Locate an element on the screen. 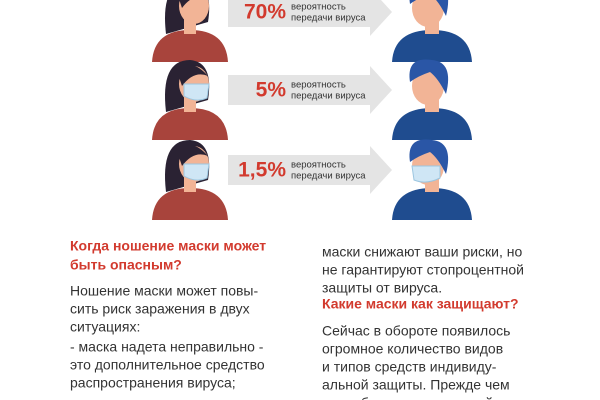 Image resolution: width=600 pixels, height=400 pixels. paragraph-line: распространения вируса; is located at coordinates (153, 383).